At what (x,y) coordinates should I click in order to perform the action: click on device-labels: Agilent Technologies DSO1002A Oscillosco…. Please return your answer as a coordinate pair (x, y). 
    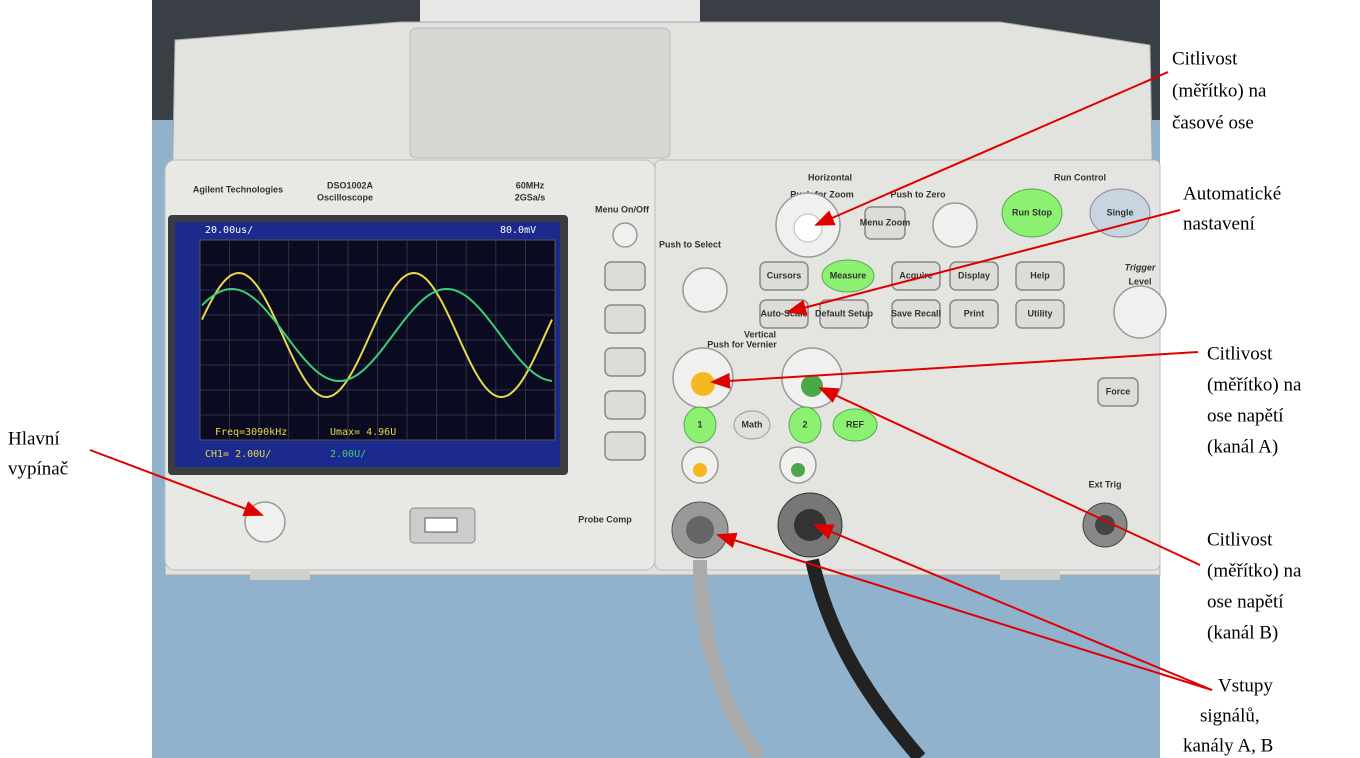
    Looking at the image, I should click on (421, 197).